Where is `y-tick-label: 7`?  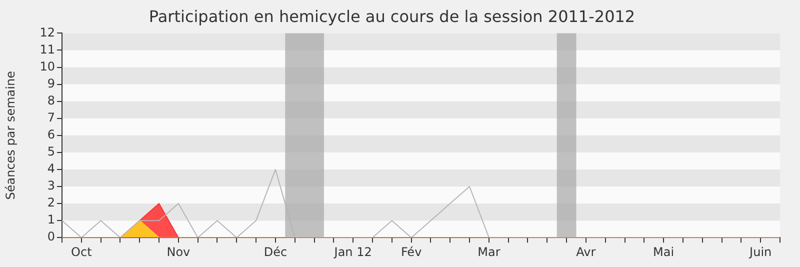 y-tick-label: 7 is located at coordinates (51, 117).